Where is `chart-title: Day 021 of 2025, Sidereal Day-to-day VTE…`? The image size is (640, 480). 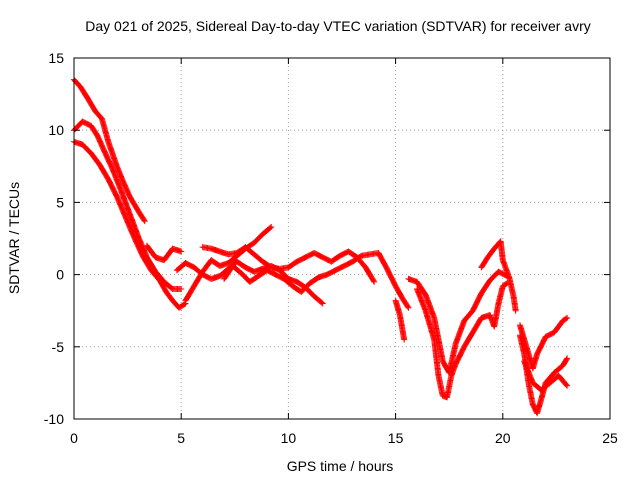 chart-title: Day 021 of 2025, Sidereal Day-to-day VTE… is located at coordinates (338, 26).